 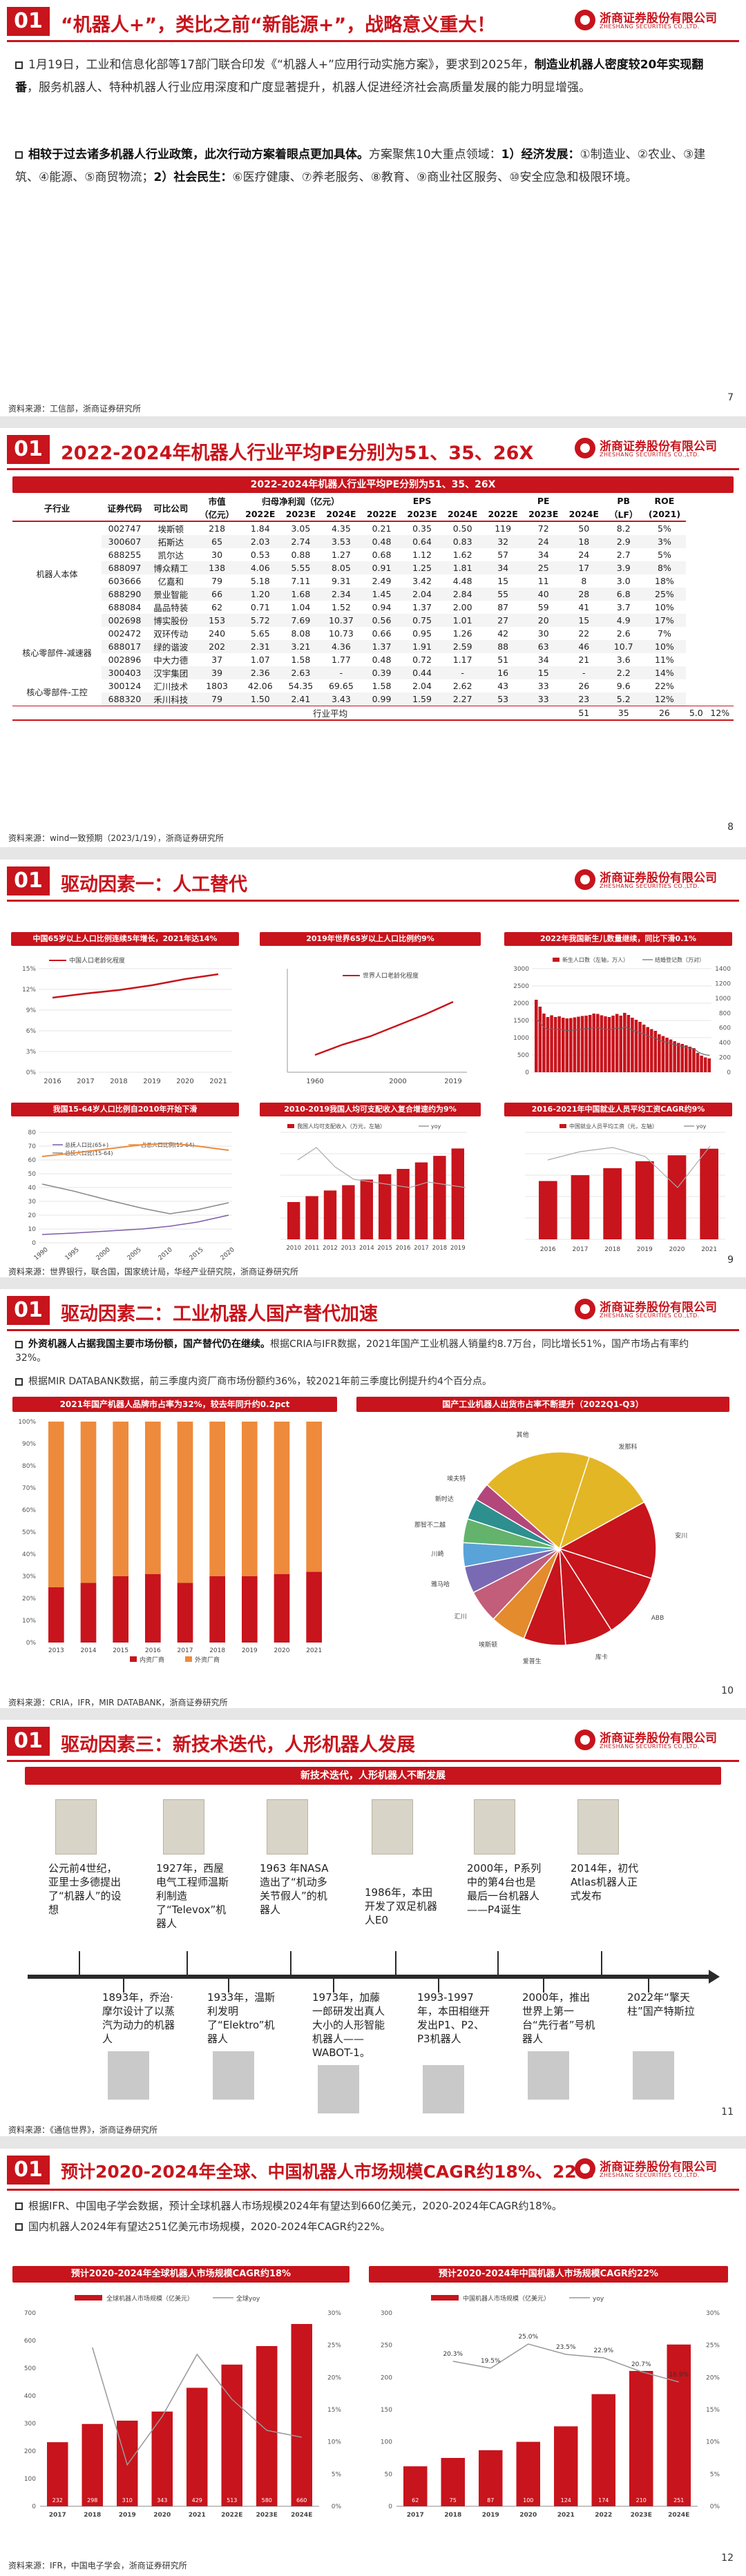 What do you see at coordinates (301, 646) in the screenshot?
I see `table-cell: 3.21` at bounding box center [301, 646].